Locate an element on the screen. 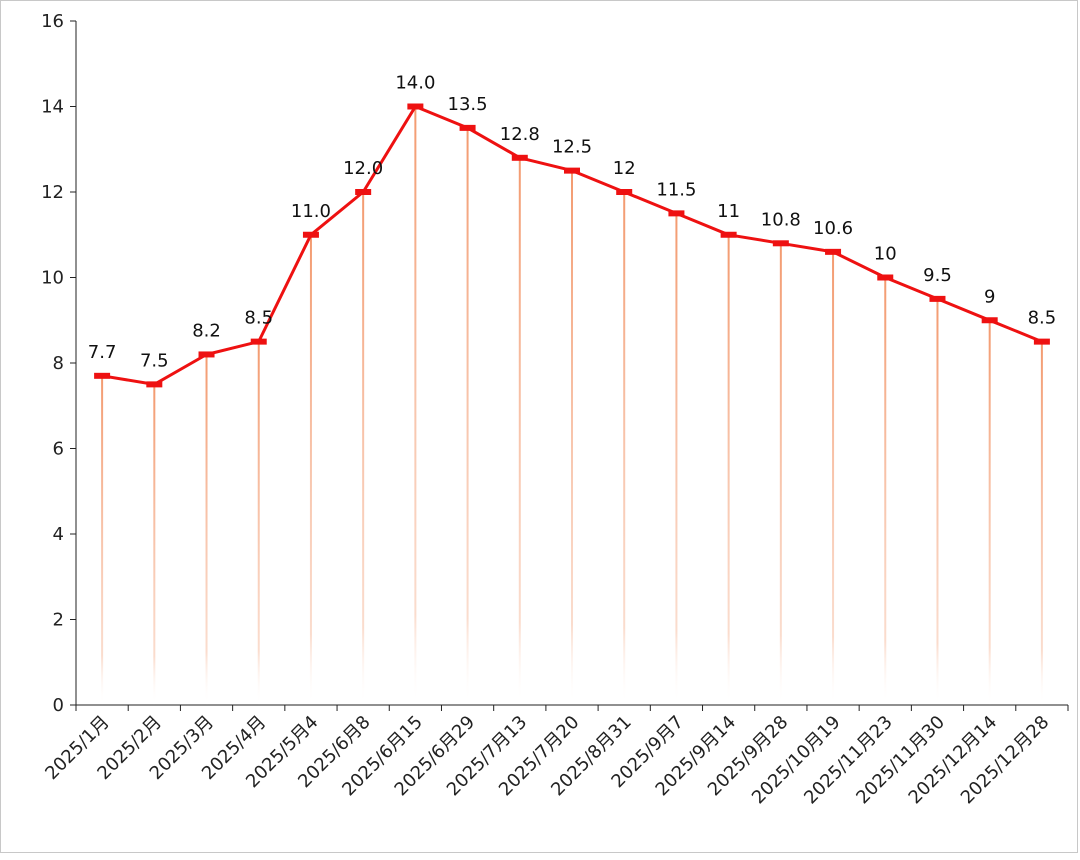 This screenshot has height=860, width=1080. data-label: 8.2 is located at coordinates (206, 330).